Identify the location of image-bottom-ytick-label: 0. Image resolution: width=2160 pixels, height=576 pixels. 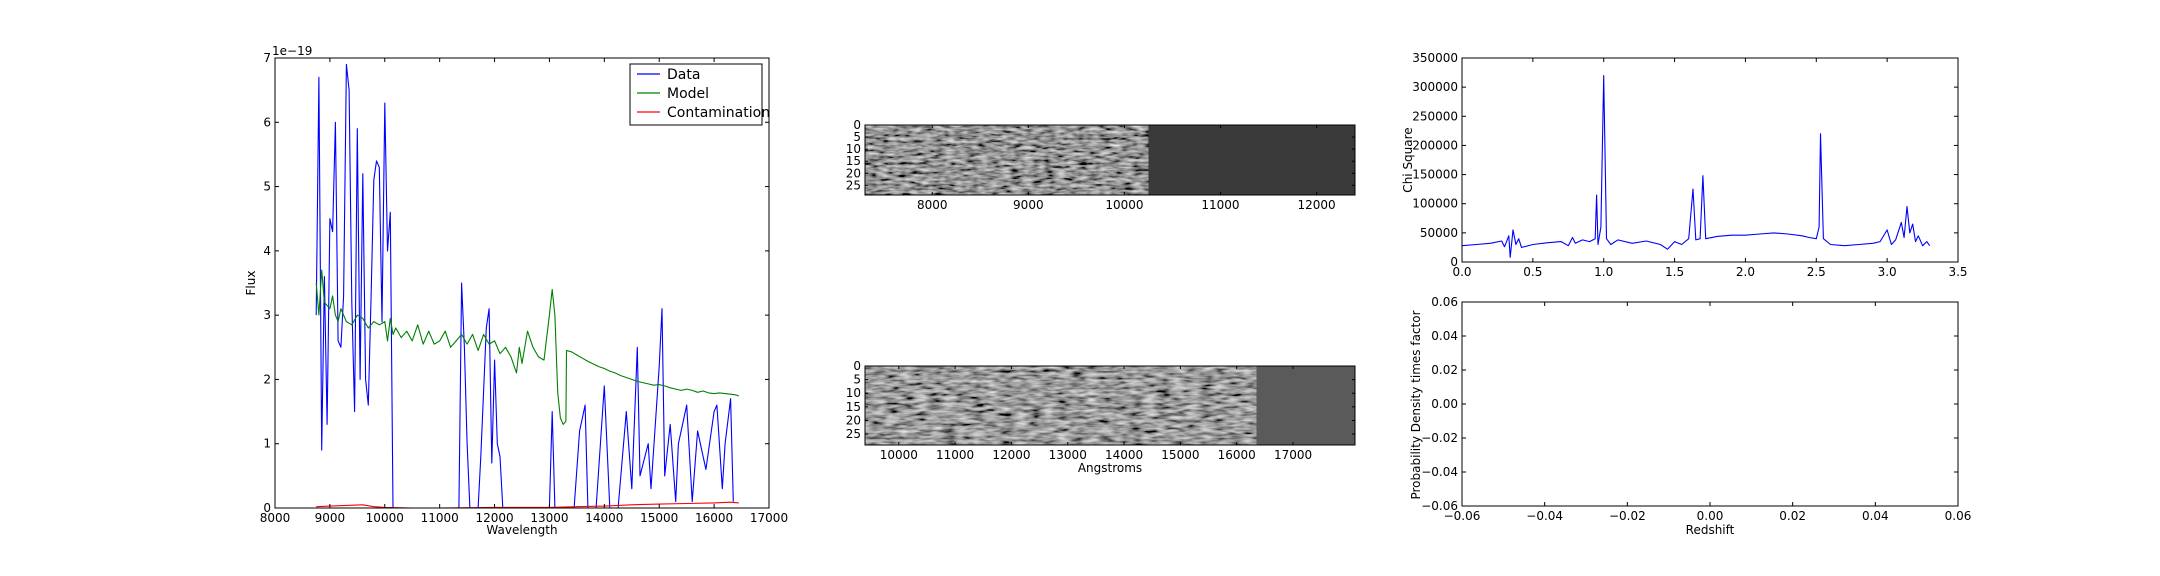
(857, 366).